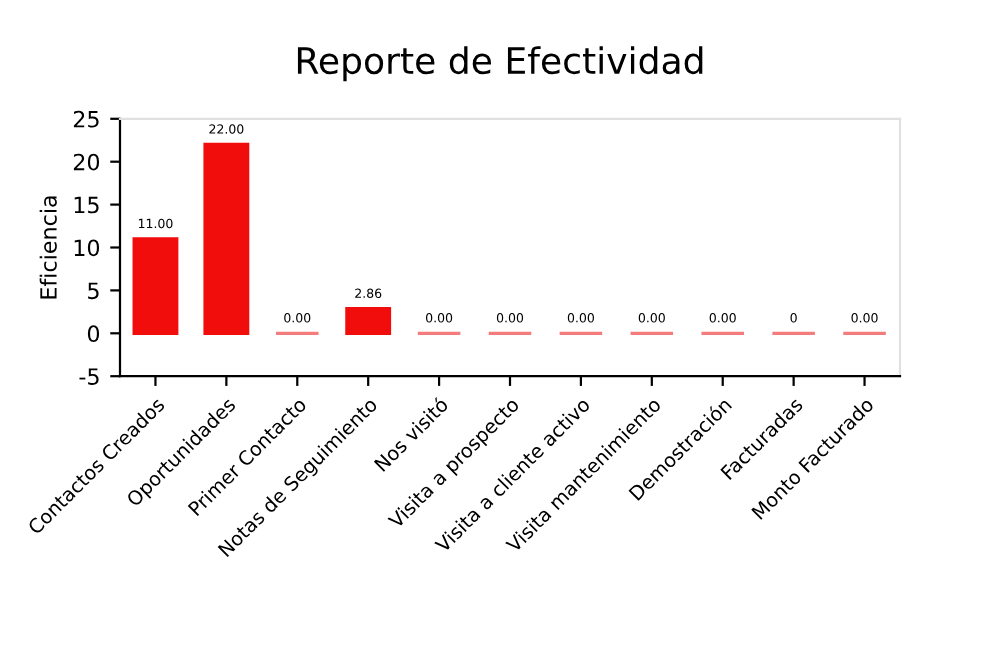  Describe the element at coordinates (89, 376) in the screenshot. I see `y-tick-label: -5` at that location.